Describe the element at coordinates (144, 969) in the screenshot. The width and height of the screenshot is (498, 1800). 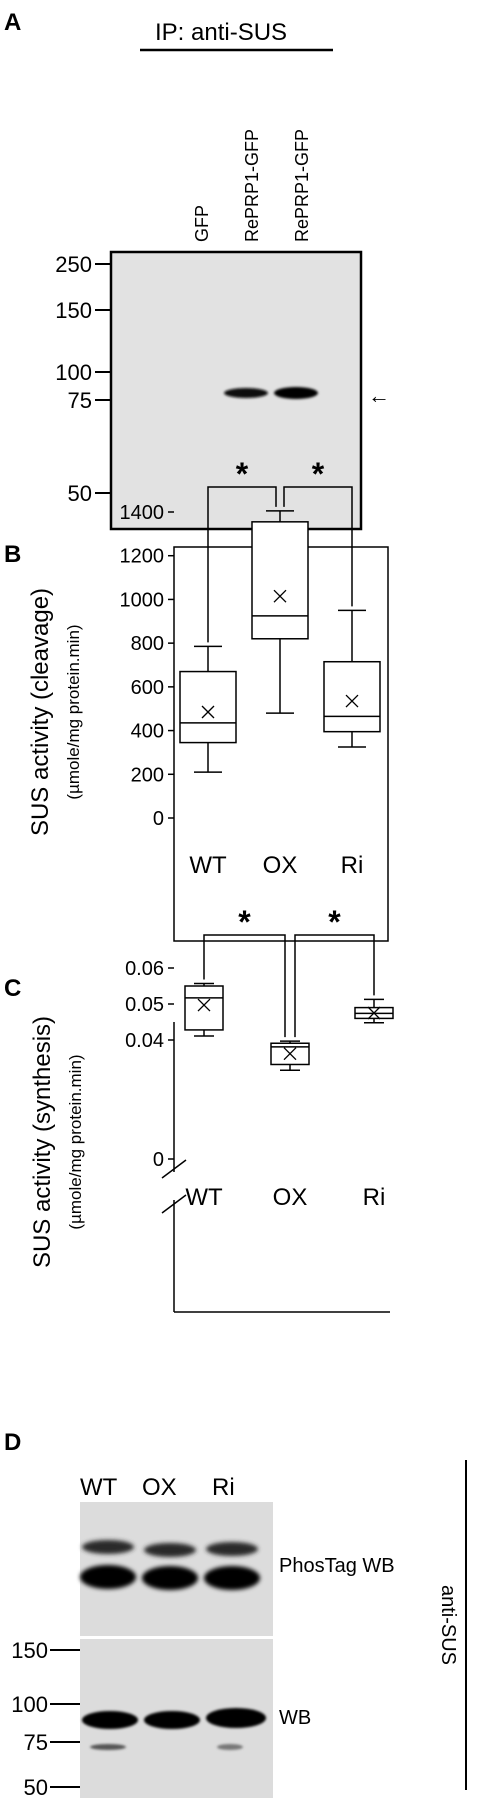
I see `panel-c-ytick-label: 0.06` at that location.